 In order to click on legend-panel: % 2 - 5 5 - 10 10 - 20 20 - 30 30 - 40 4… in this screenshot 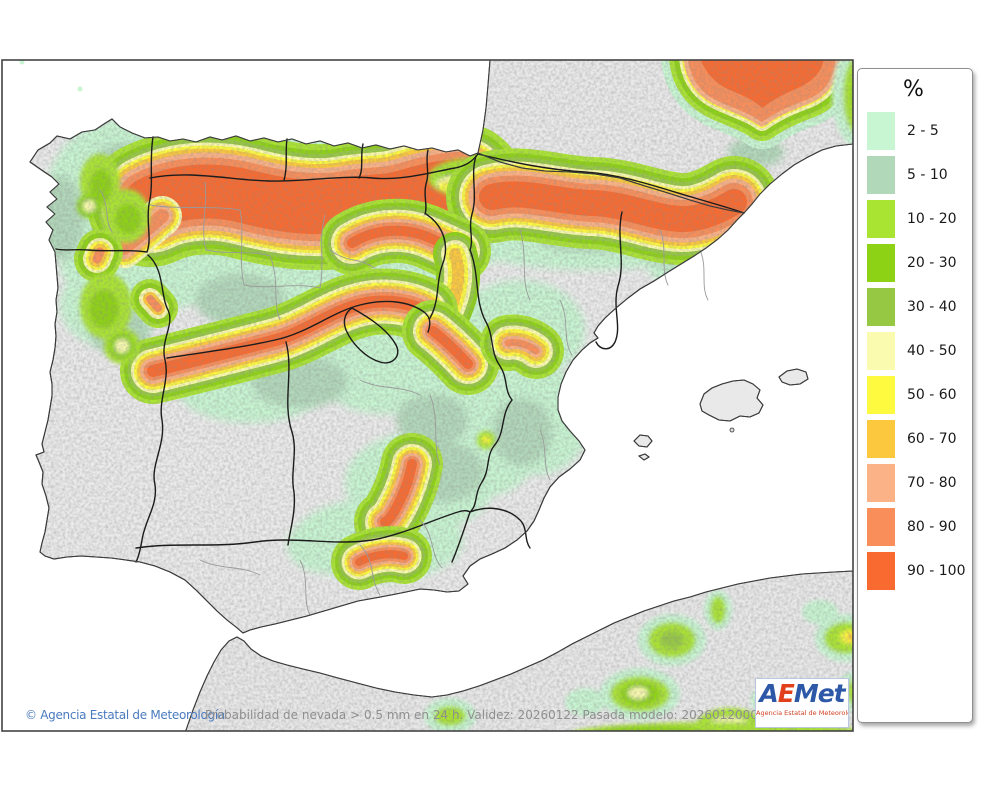, I will do `click(915, 395)`.